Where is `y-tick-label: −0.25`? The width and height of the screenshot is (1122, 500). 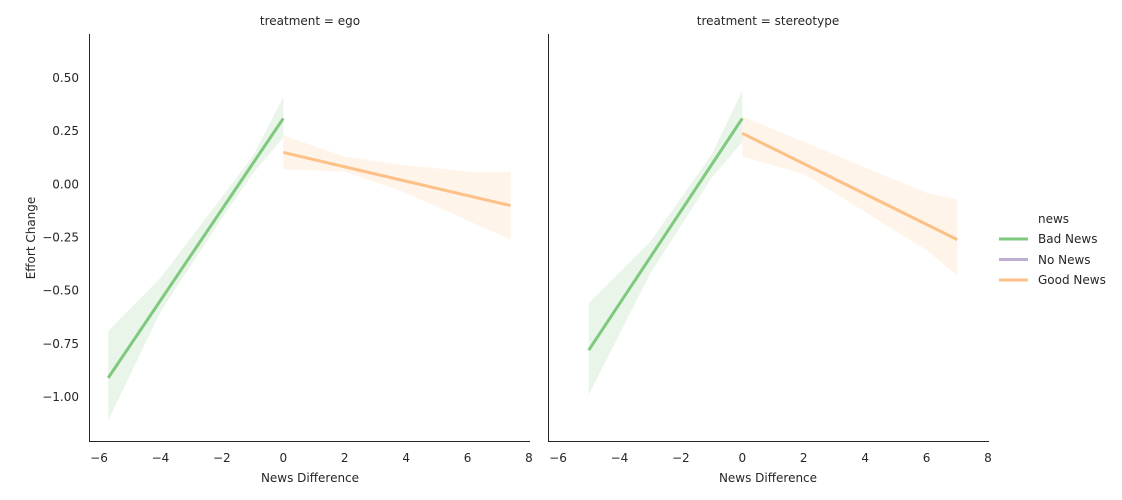 y-tick-label: −0.25 is located at coordinates (60, 238).